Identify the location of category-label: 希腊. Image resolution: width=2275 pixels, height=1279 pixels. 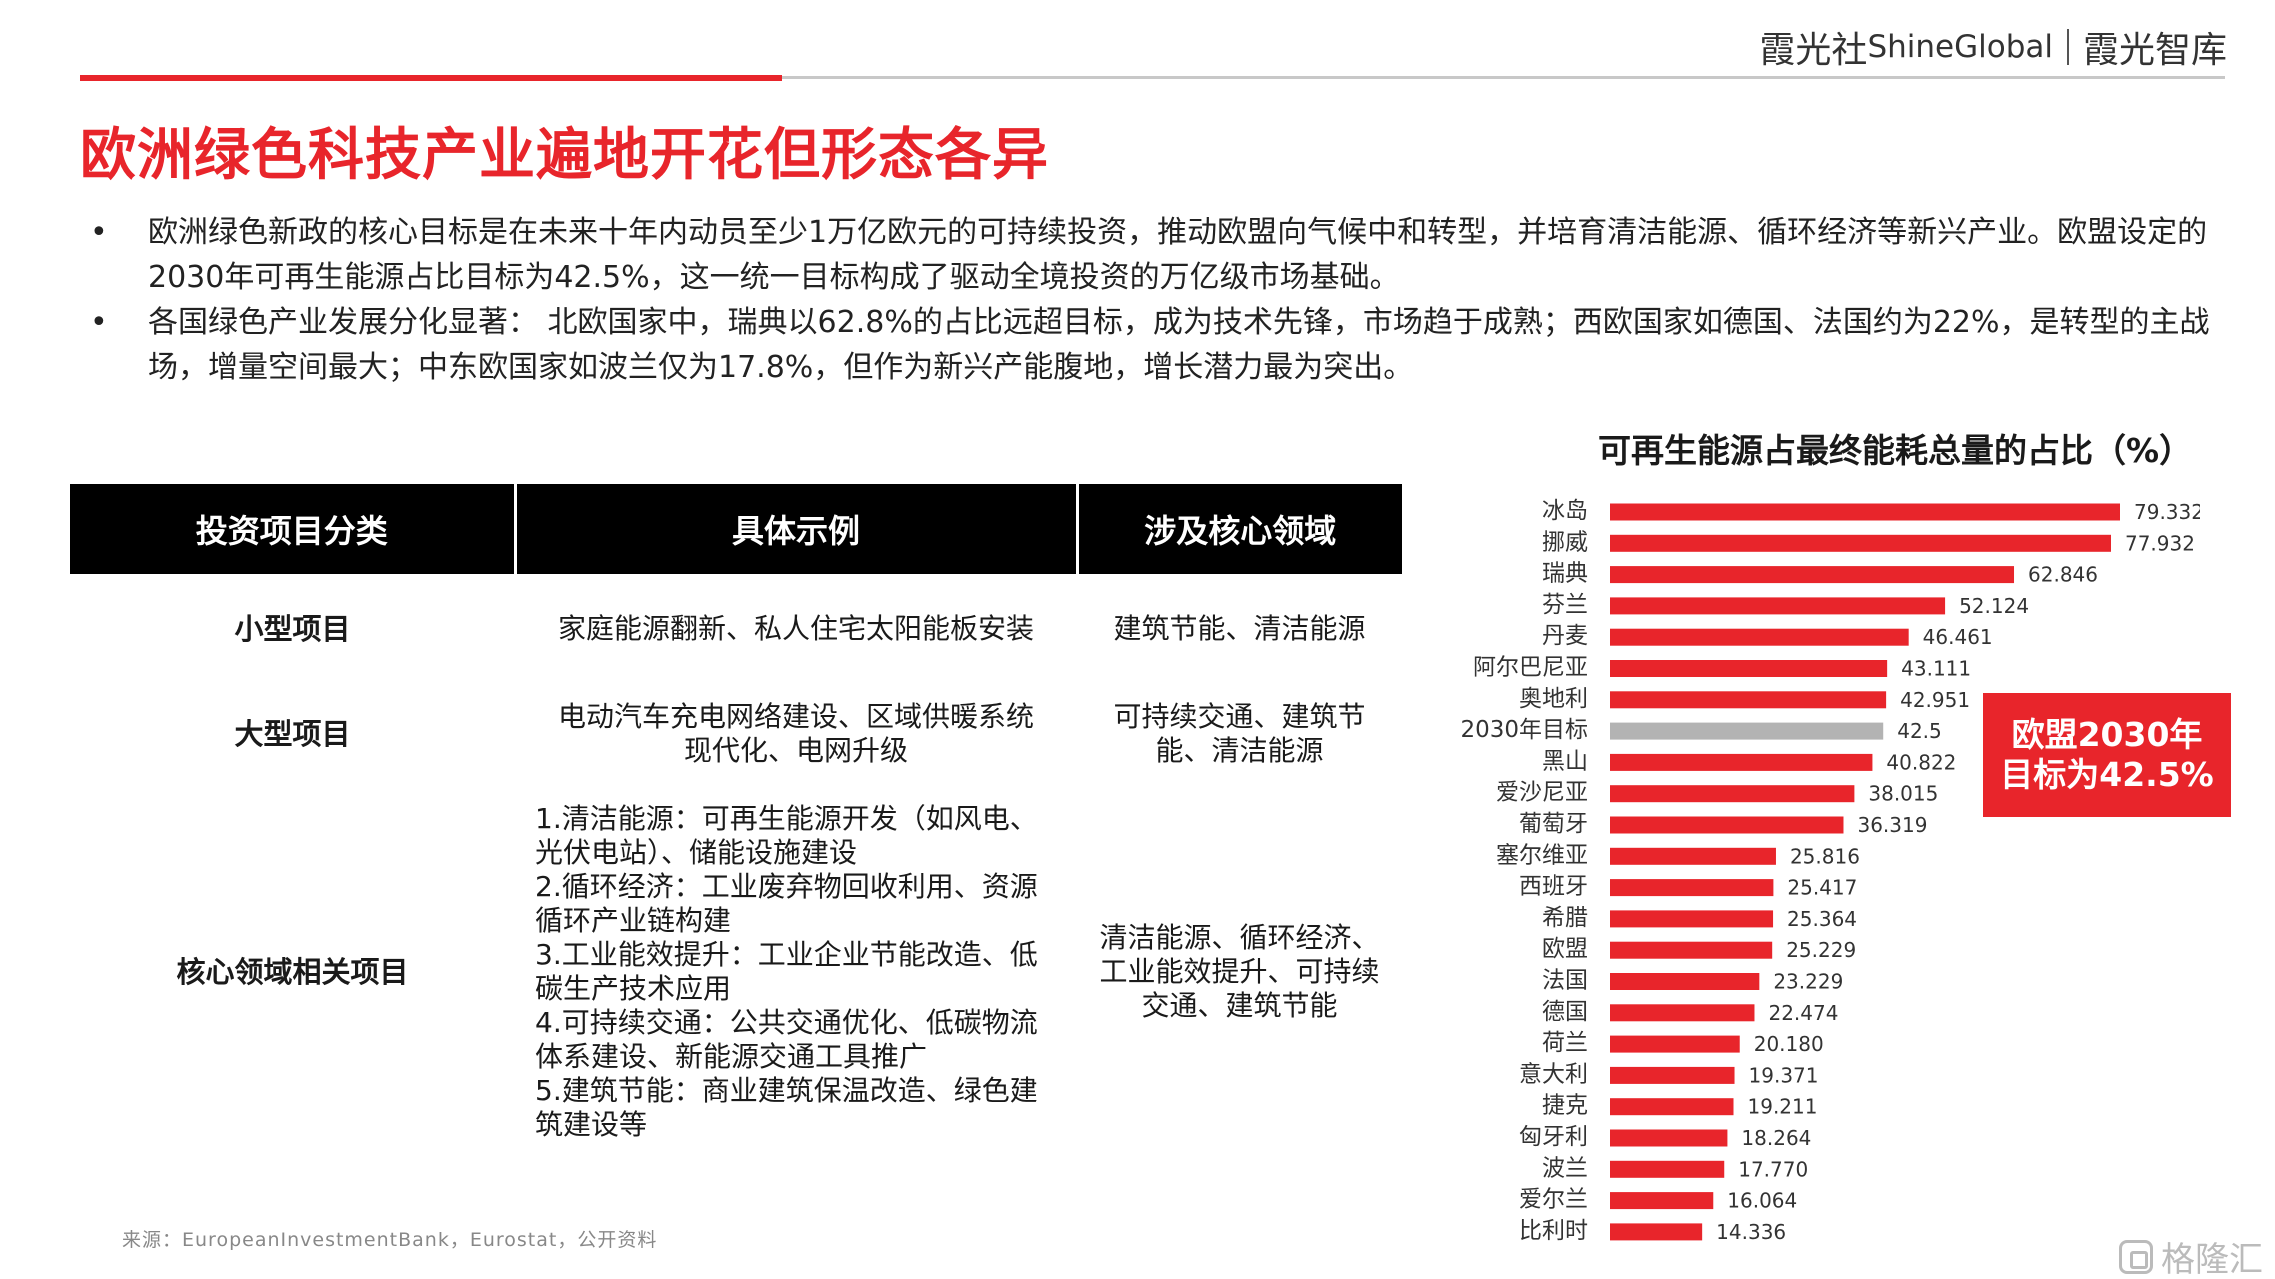
(1565, 918).